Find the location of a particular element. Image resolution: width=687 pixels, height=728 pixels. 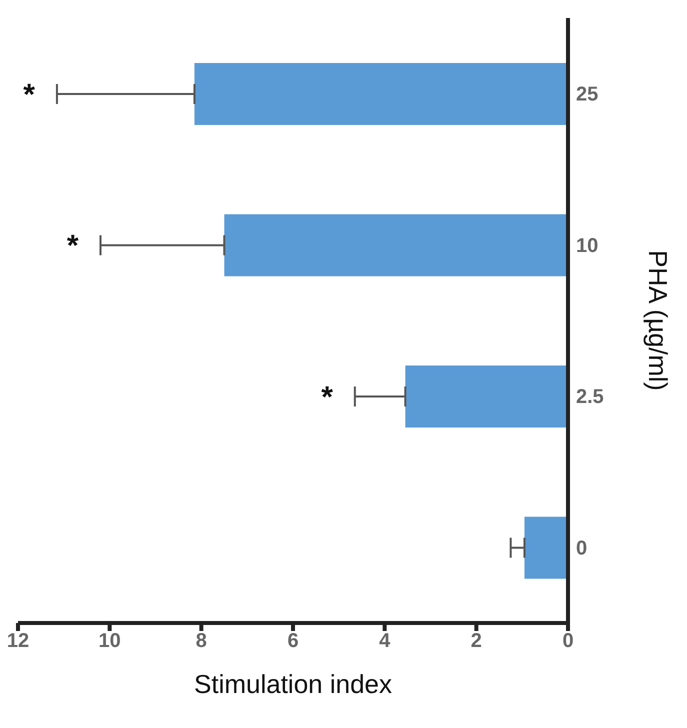

x-tick-label: 0 is located at coordinates (568, 641).